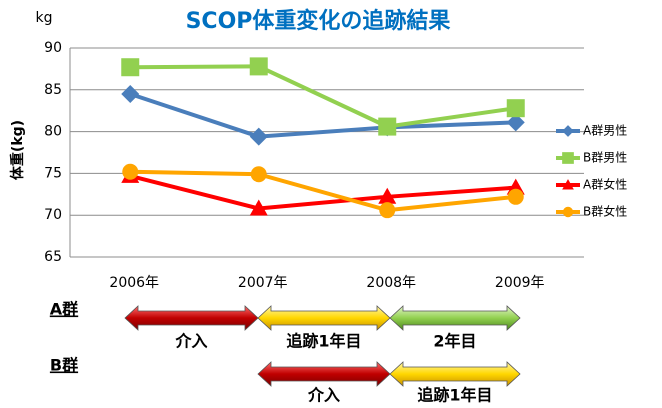  What do you see at coordinates (17, 150) in the screenshot?
I see `y-axis-label: 体重(kg)` at bounding box center [17, 150].